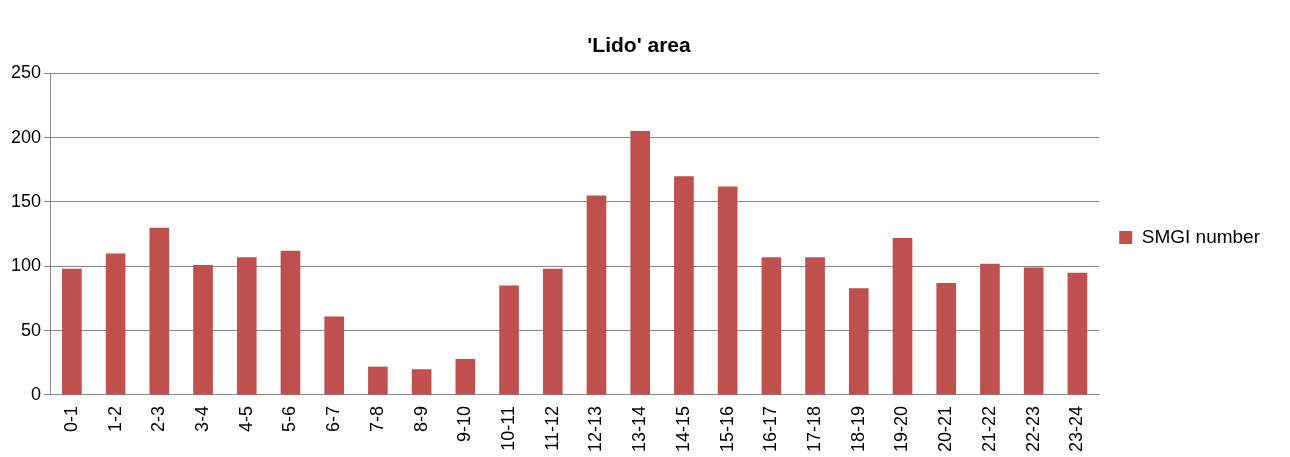 The image size is (1290, 457). Describe the element at coordinates (26, 72) in the screenshot. I see `y-tick-label: 250` at that location.